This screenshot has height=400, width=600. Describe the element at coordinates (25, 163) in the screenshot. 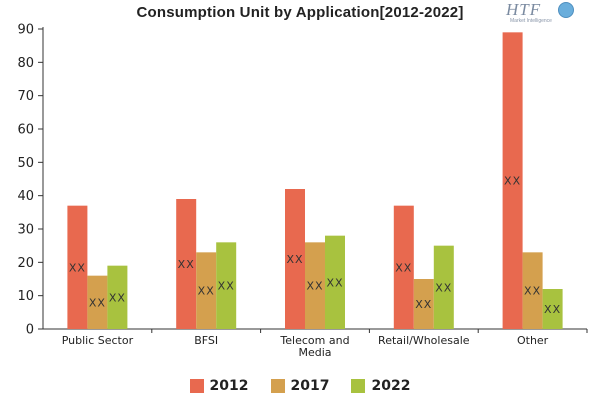

I see `y-tick-label: 50` at that location.